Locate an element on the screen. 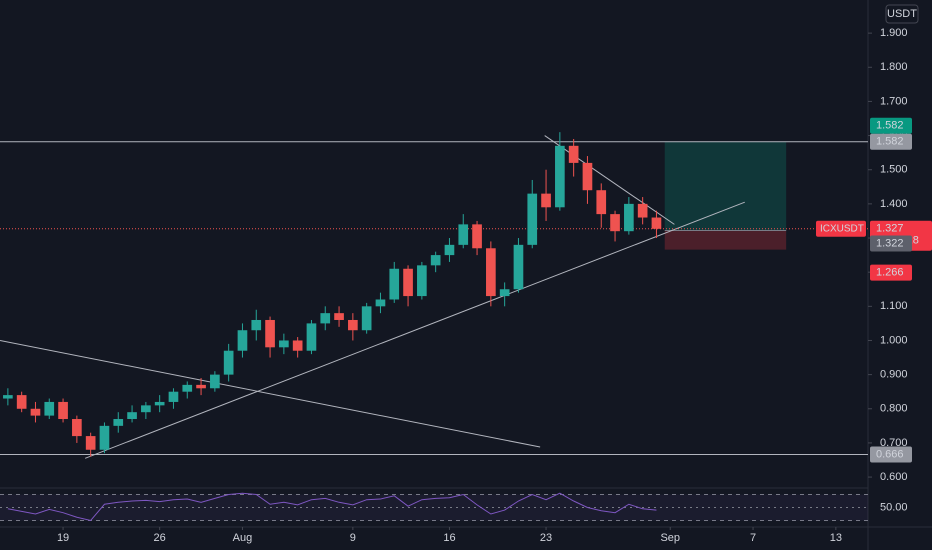 The width and height of the screenshot is (932, 550). stop-label-bg is located at coordinates (891, 272).